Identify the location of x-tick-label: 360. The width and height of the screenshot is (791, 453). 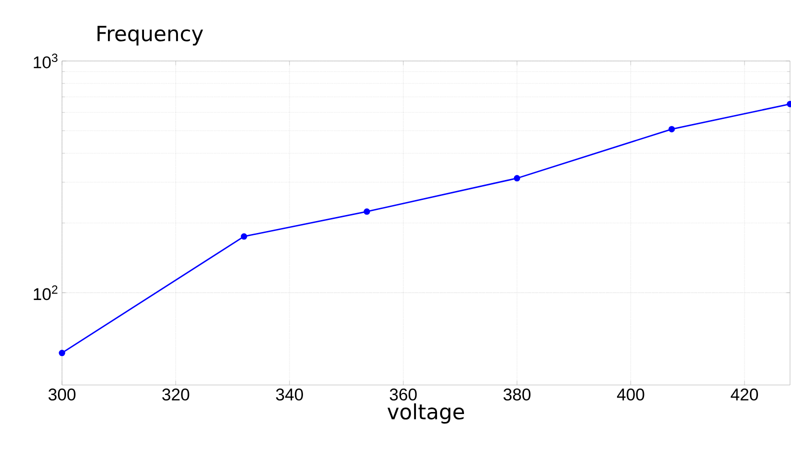
(403, 394).